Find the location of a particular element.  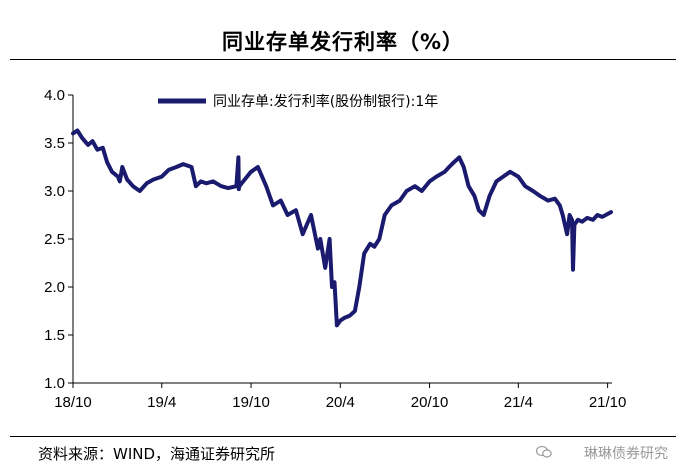

y-tick-label: 3.0 is located at coordinates (54, 191).